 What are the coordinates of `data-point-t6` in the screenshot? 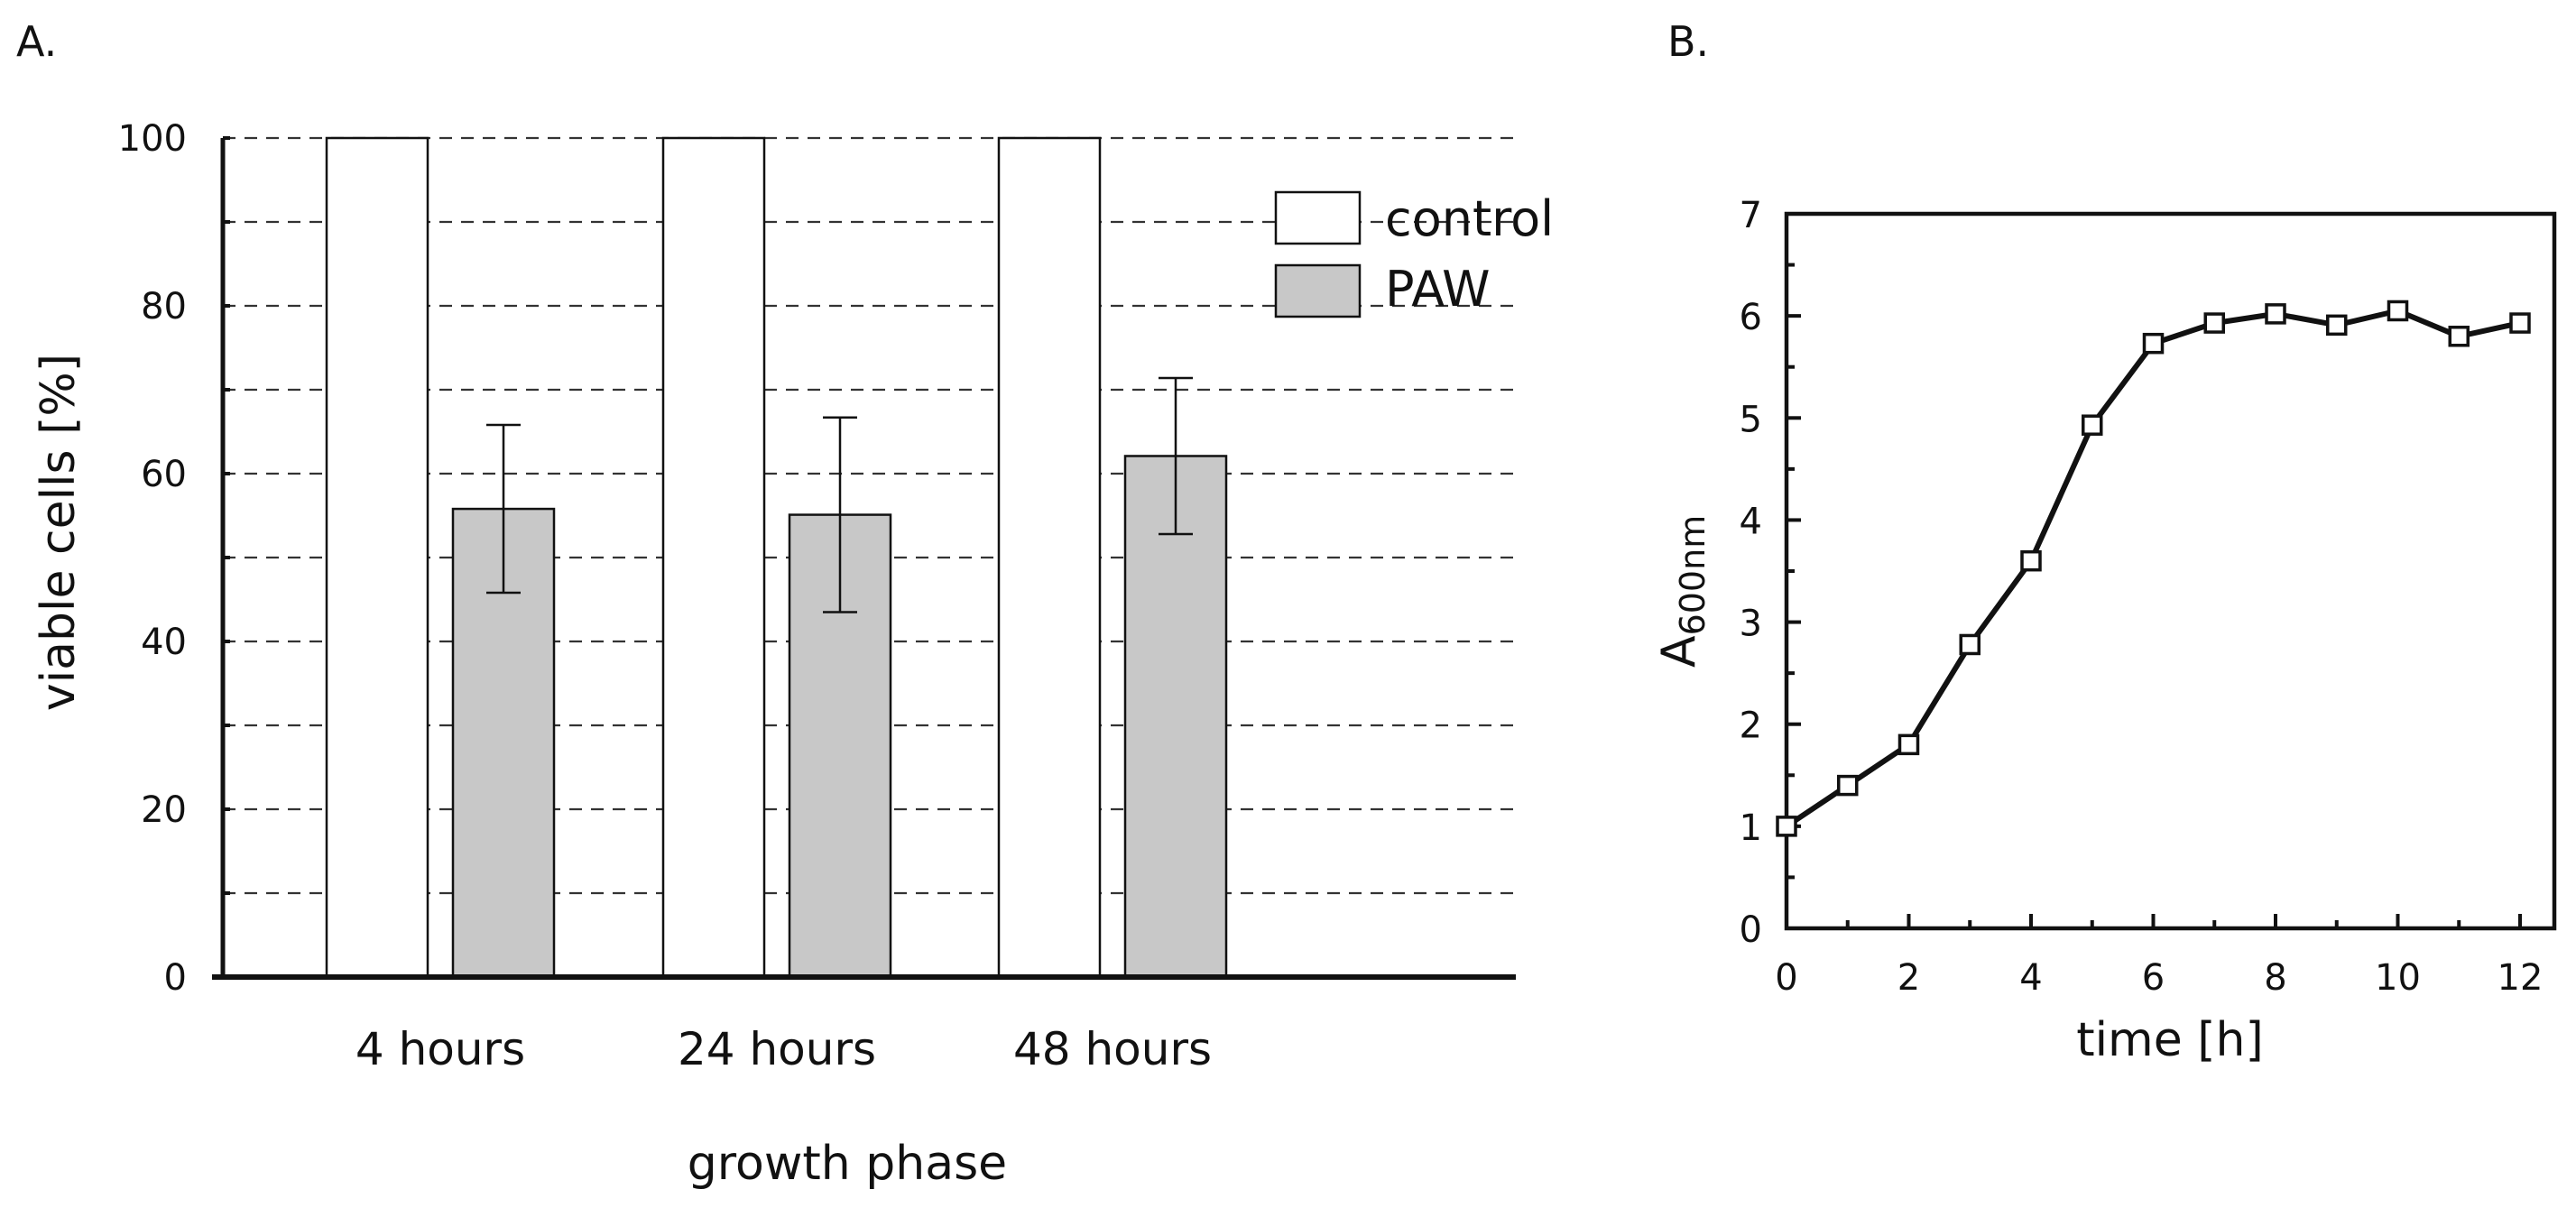 It's located at (2153, 343).